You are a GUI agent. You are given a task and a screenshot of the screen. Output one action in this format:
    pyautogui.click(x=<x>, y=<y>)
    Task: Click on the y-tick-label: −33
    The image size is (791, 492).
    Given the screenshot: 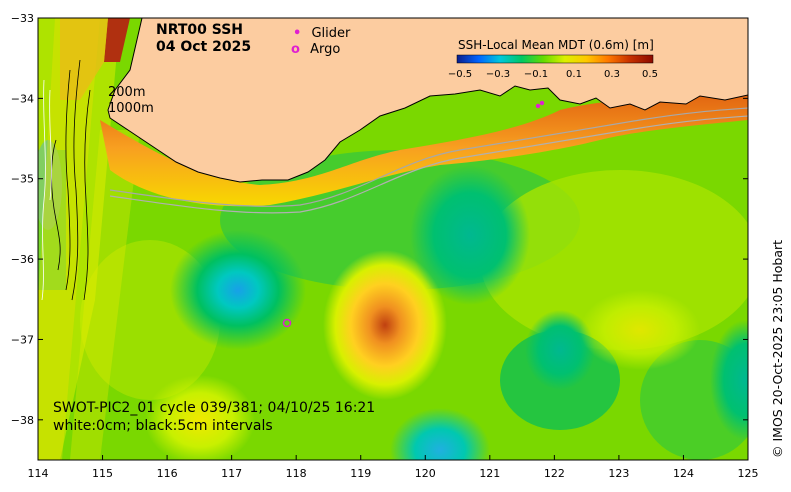 What is the action you would take?
    pyautogui.click(x=22, y=18)
    